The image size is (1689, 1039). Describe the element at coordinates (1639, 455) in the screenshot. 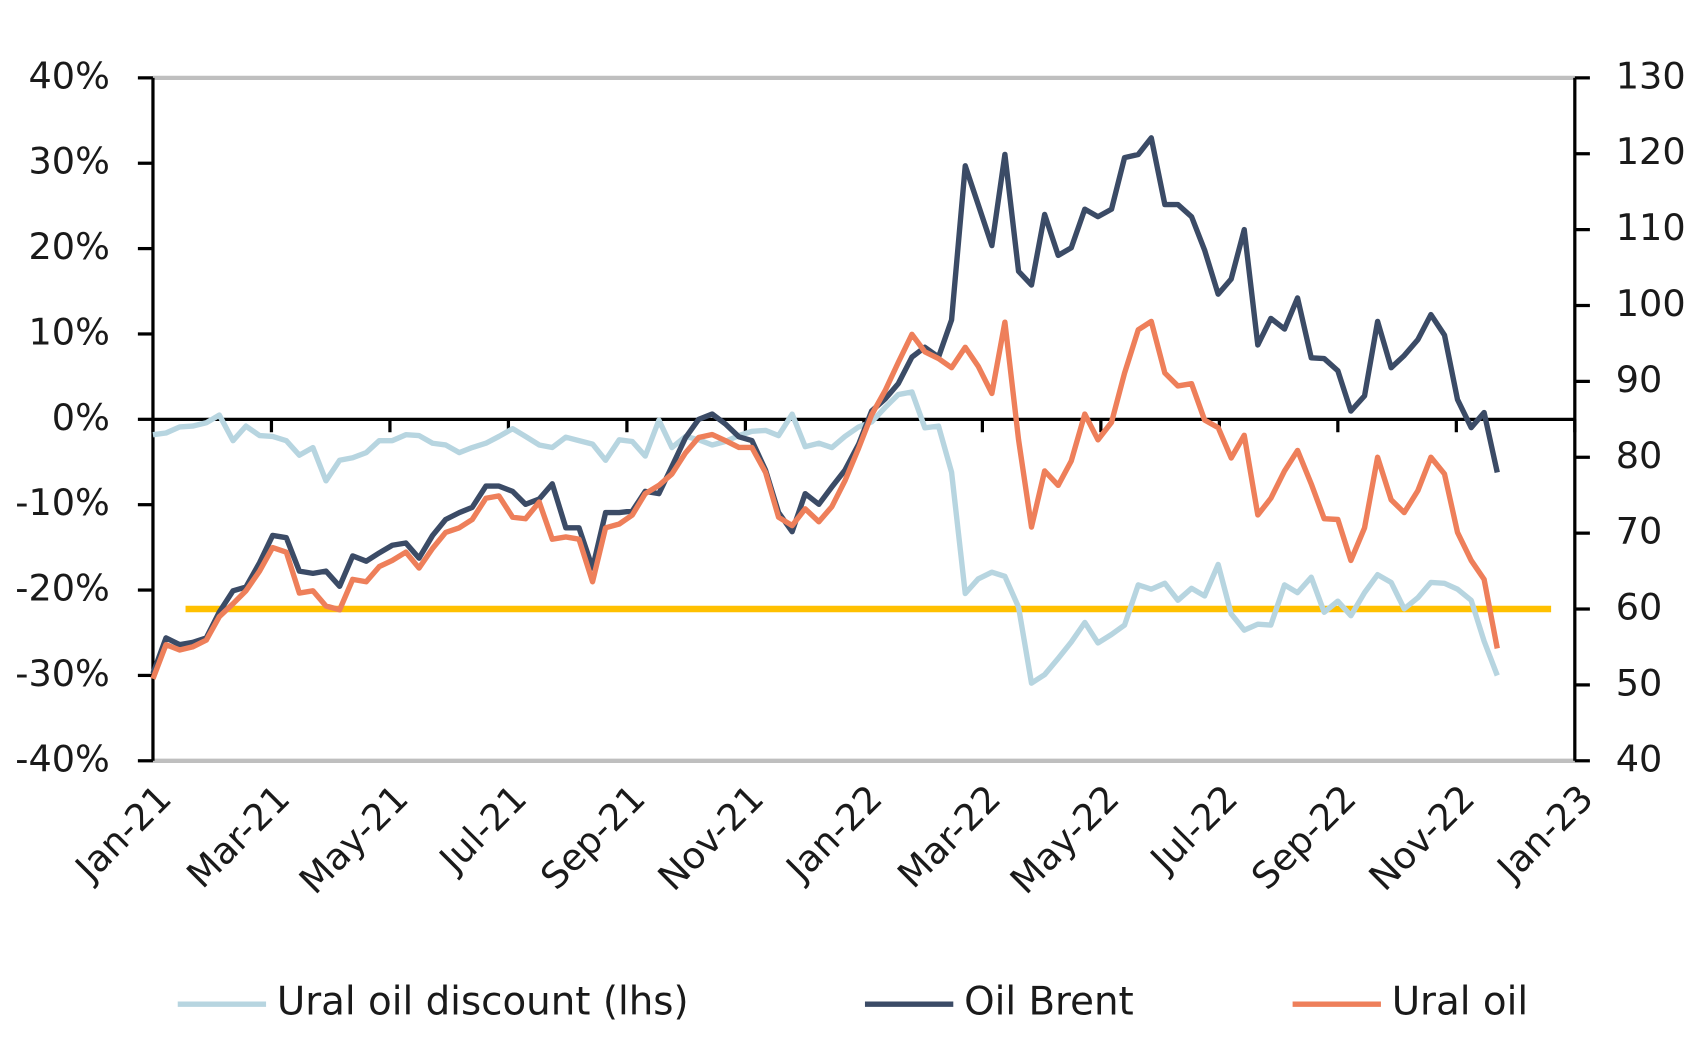

I see `y2-tick-label: 80` at that location.